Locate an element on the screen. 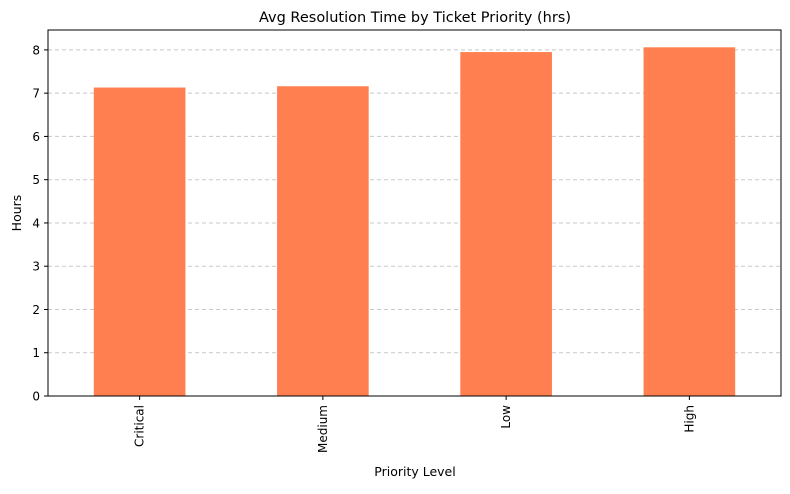 Image resolution: width=790 pixels, height=494 pixels. y-axis: 0 1 2 3 4 5 6 7 8 is located at coordinates (40, 223).